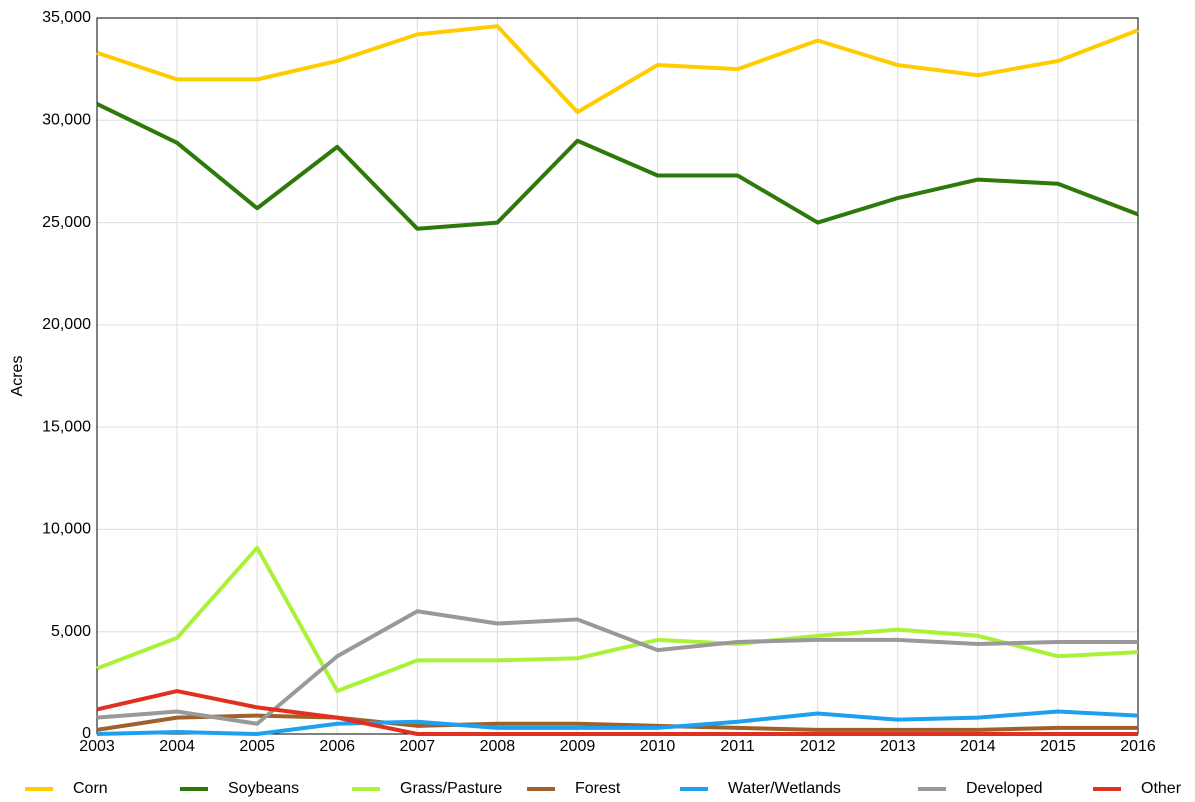 The image size is (1195, 802). Describe the element at coordinates (658, 746) in the screenshot. I see `x-tick-label: 2010` at that location.